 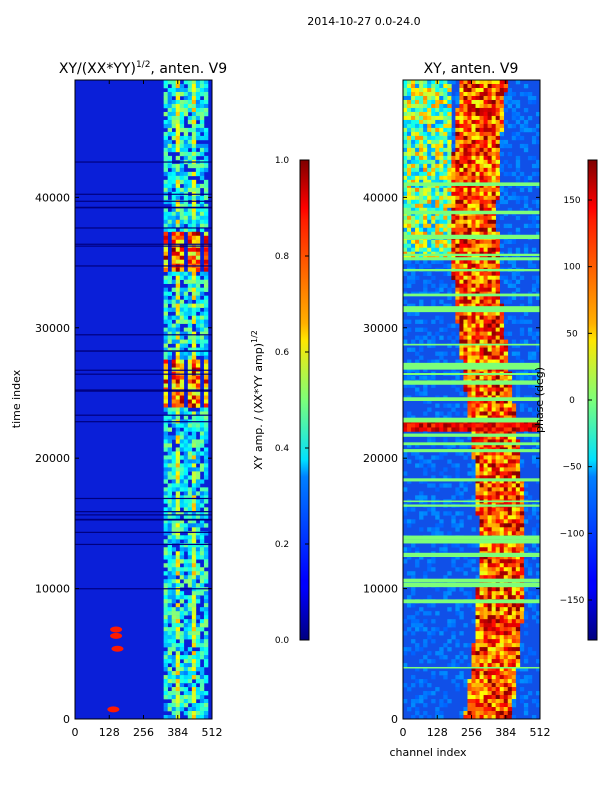 I want to click on heatmap-amplitude-gap, so click(x=143, y=389).